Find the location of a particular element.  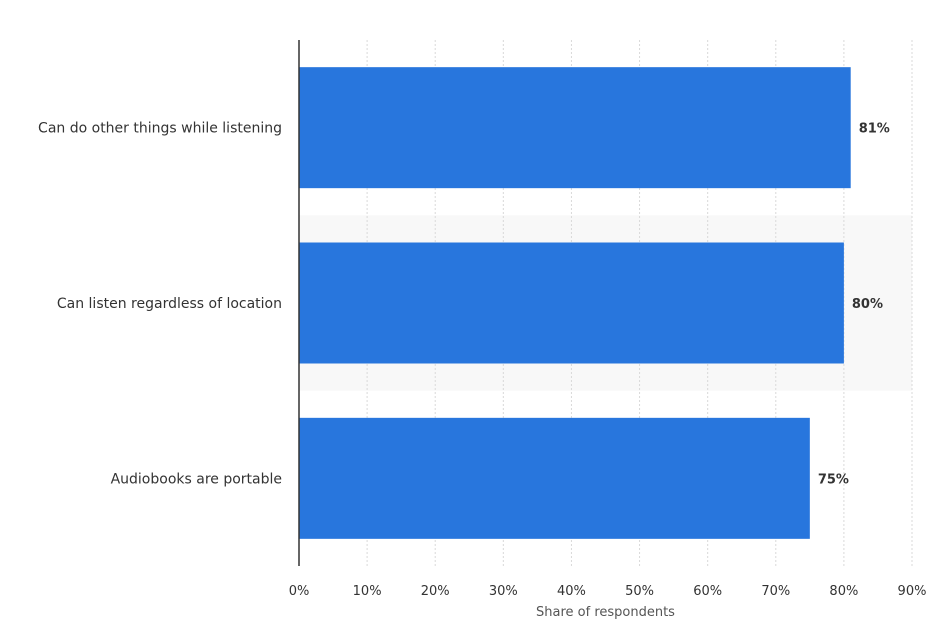

x-tick-label: 80% is located at coordinates (843, 591).